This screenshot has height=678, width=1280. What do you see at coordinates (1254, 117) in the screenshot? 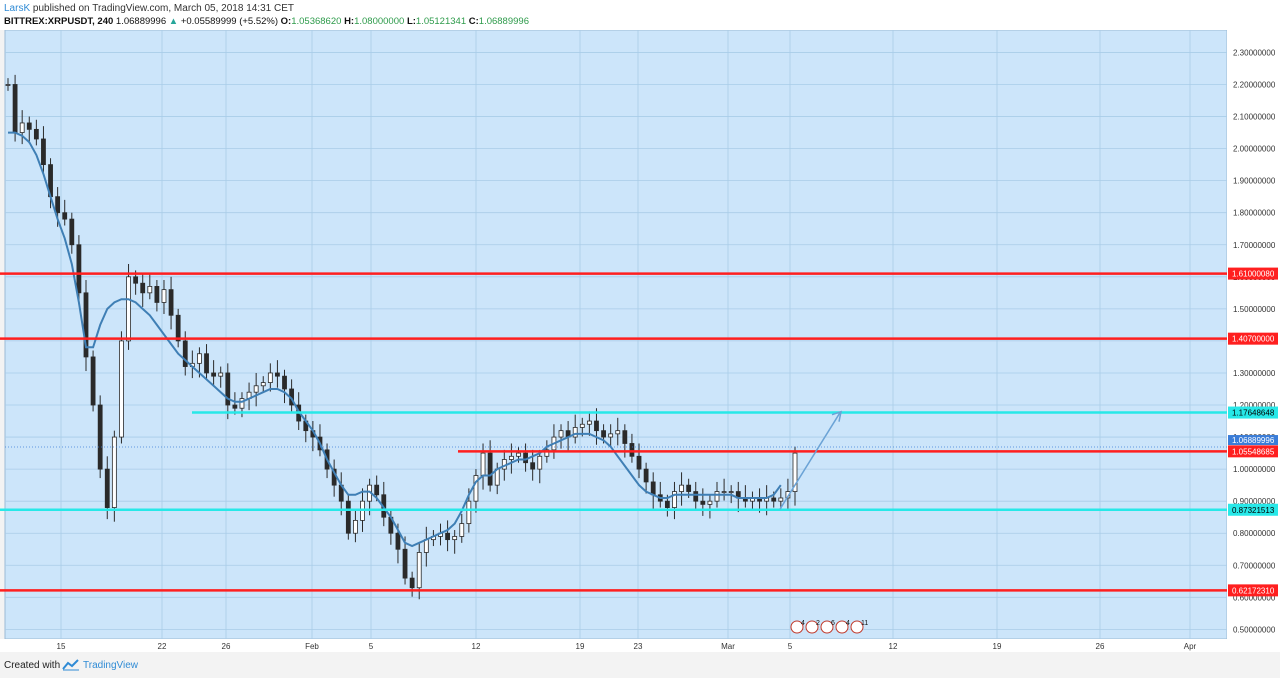
I see `y-tick-label: 2.10000000` at bounding box center [1254, 117].